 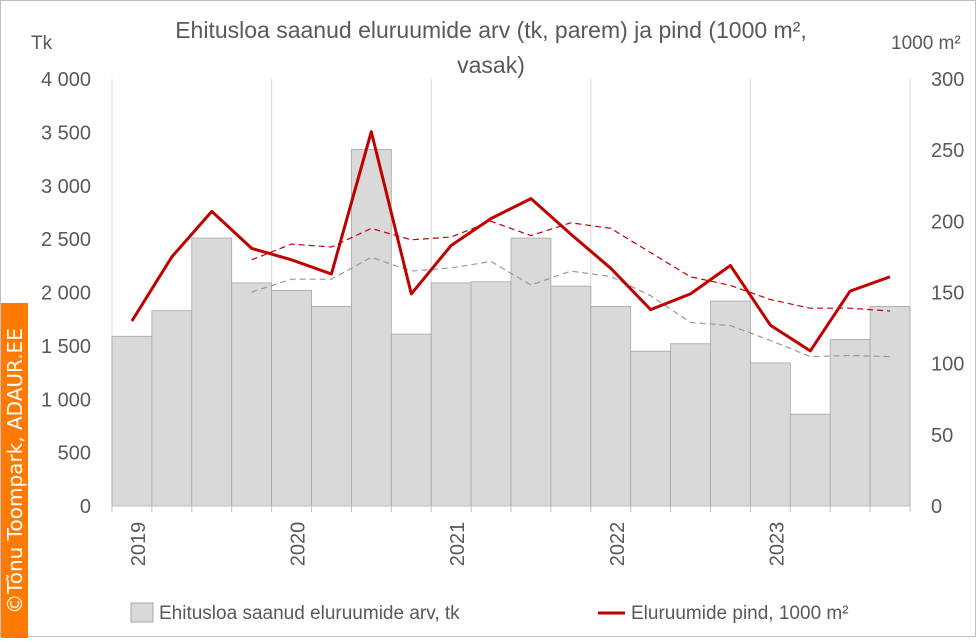 I want to click on legend-bar-swatch, so click(x=142, y=612).